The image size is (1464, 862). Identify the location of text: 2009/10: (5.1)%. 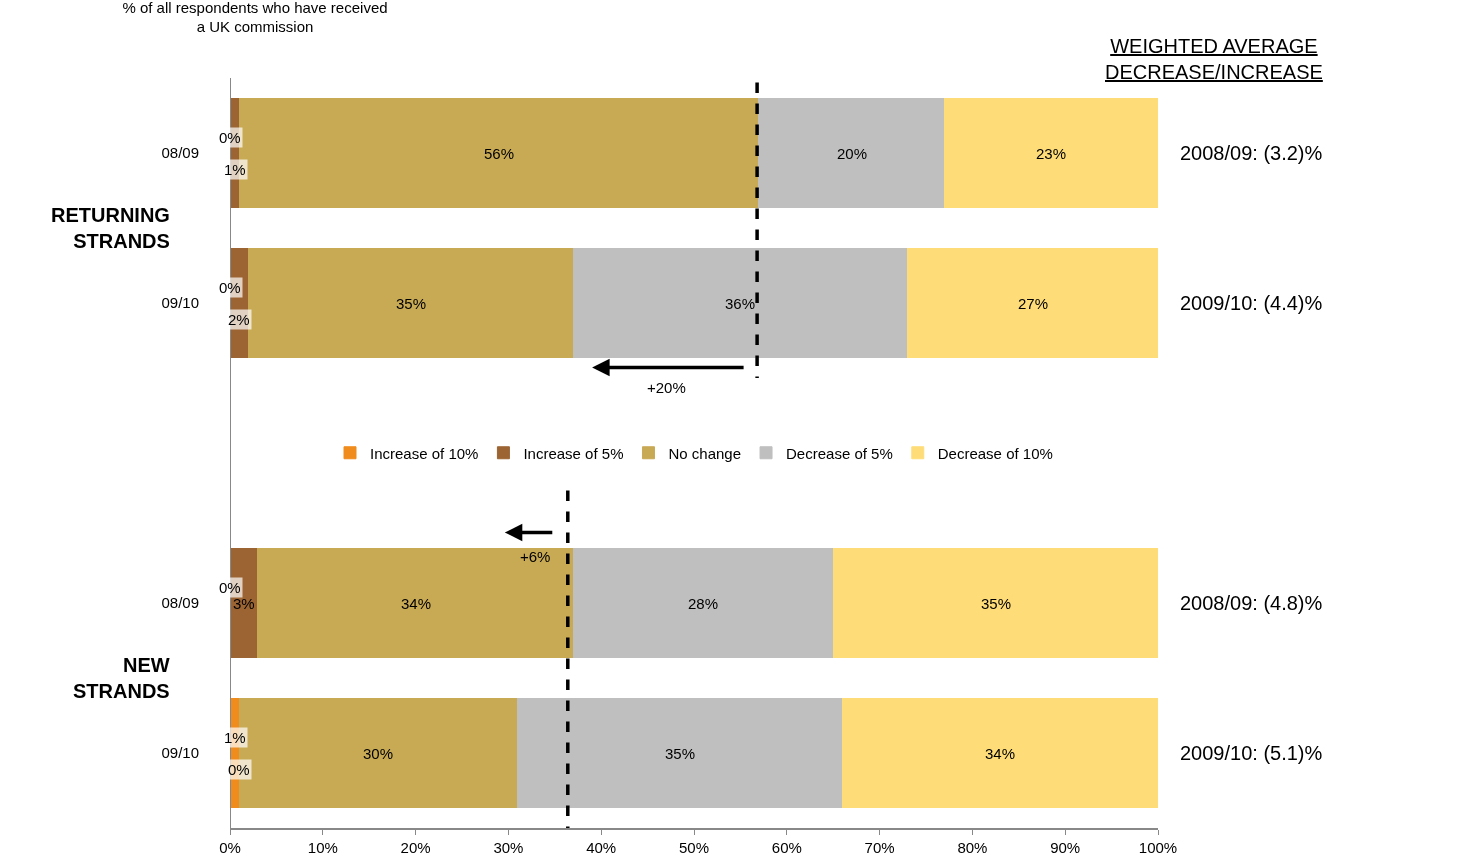
(1251, 753).